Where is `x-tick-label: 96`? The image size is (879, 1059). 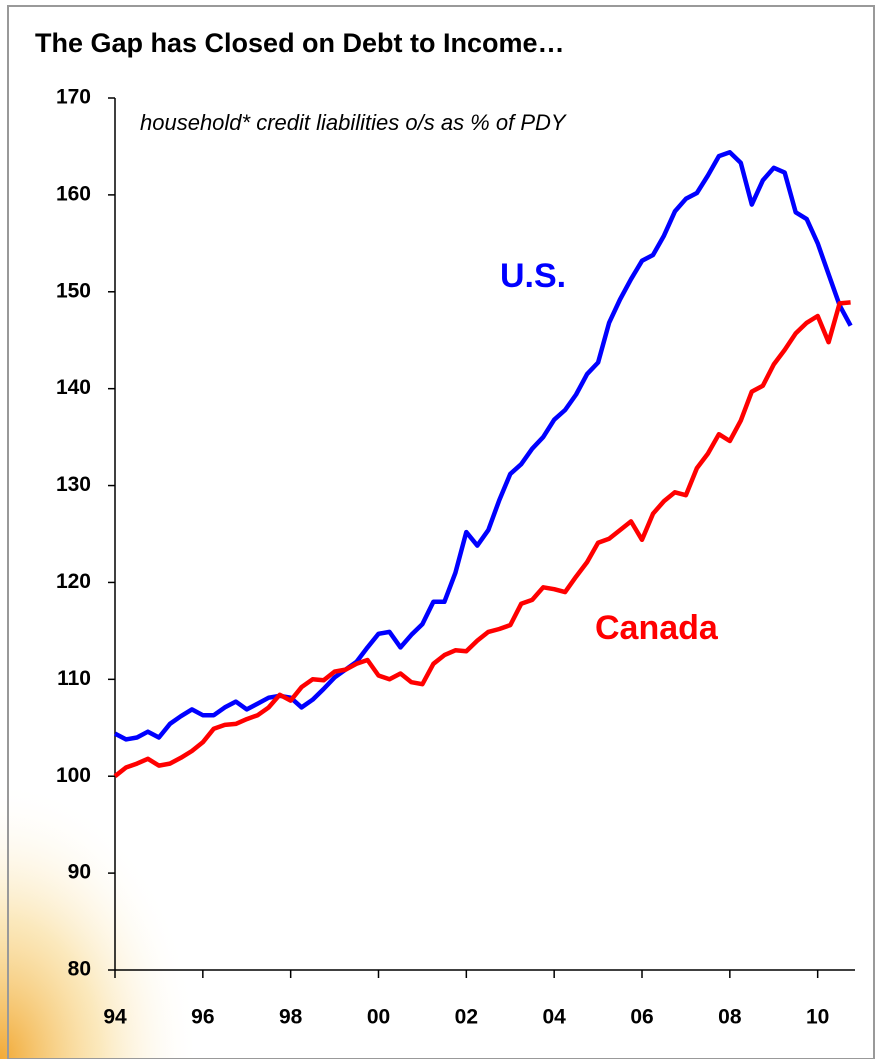
x-tick-label: 96 is located at coordinates (202, 1017).